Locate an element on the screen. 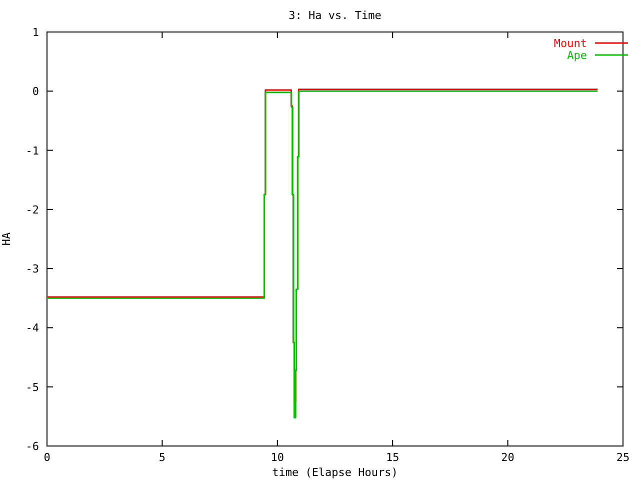  y-tick-label: -3 is located at coordinates (32, 269).